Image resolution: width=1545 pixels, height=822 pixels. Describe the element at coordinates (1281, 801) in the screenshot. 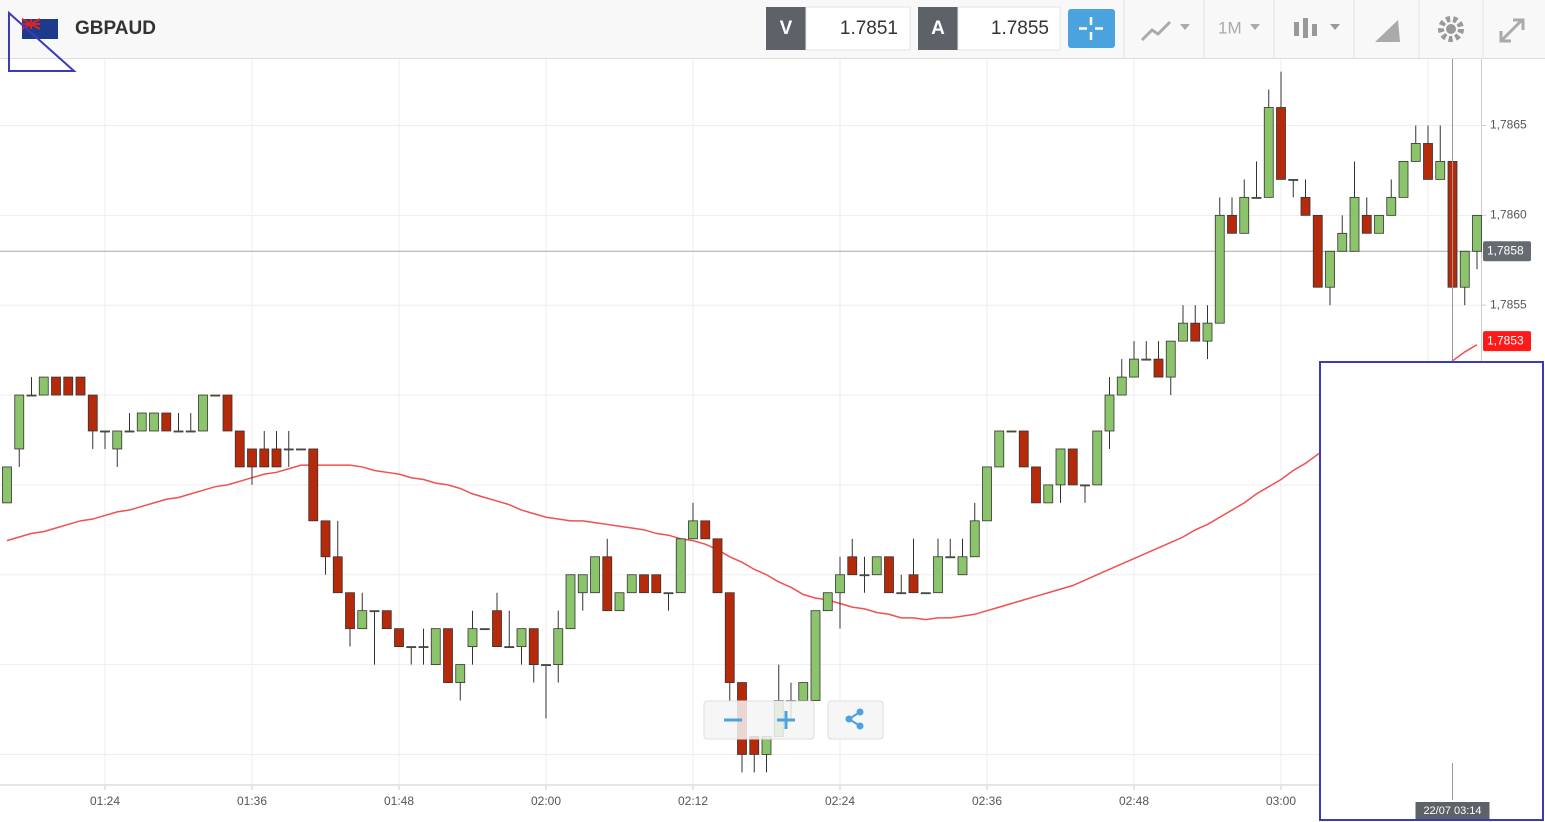

I see `x-tick-label: 03:00` at that location.